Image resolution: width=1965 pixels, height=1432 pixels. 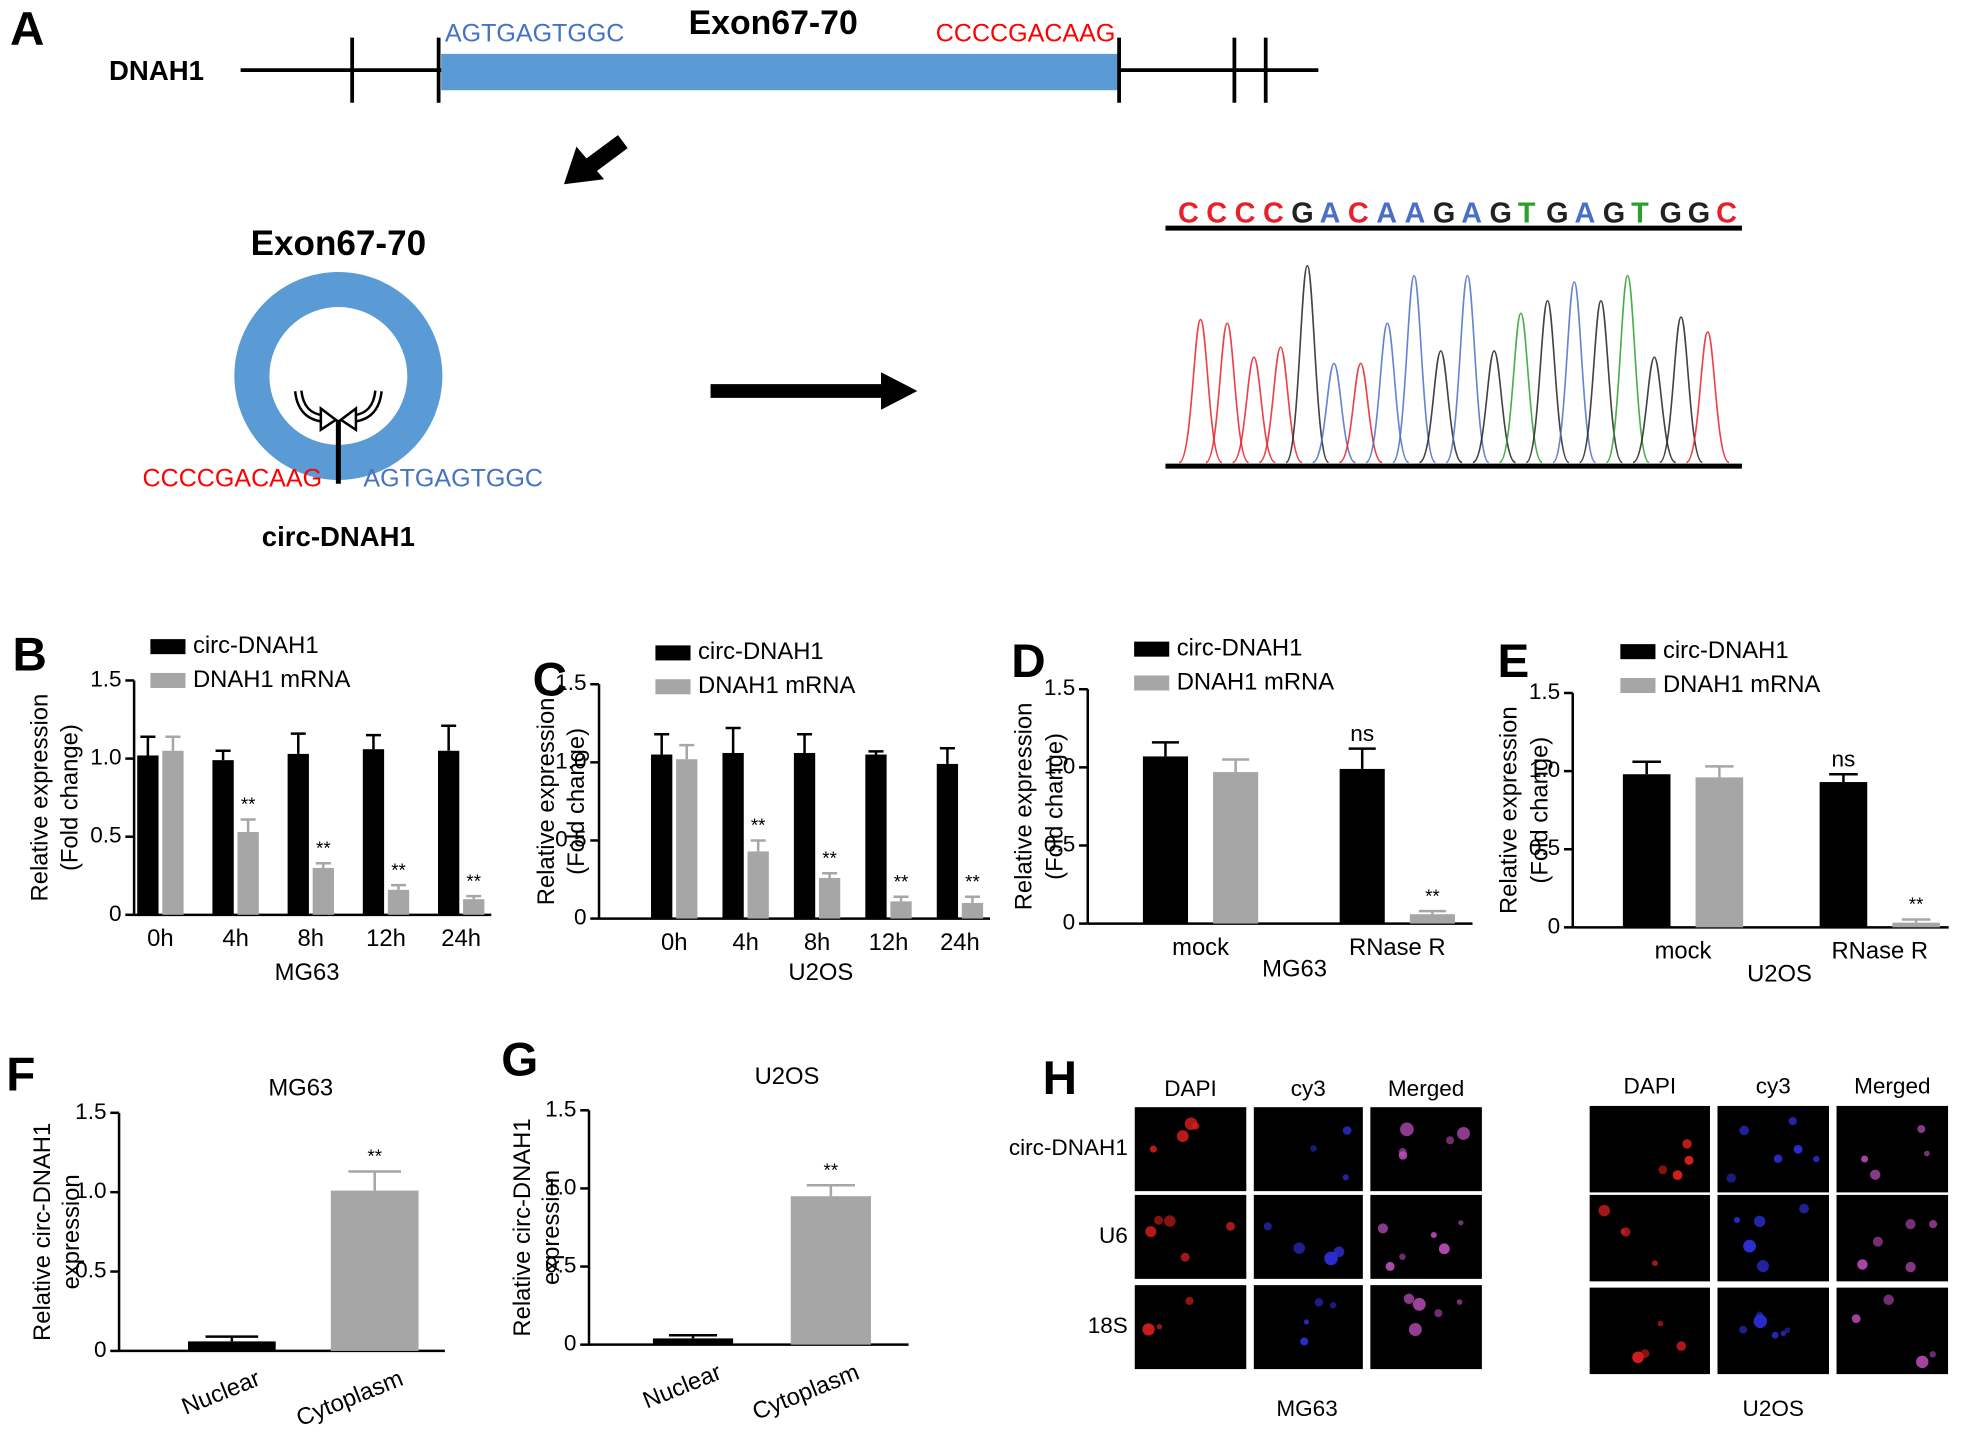 What do you see at coordinates (233, 479) in the screenshot?
I see `junction-left-sequence: CCCCGACAAG` at bounding box center [233, 479].